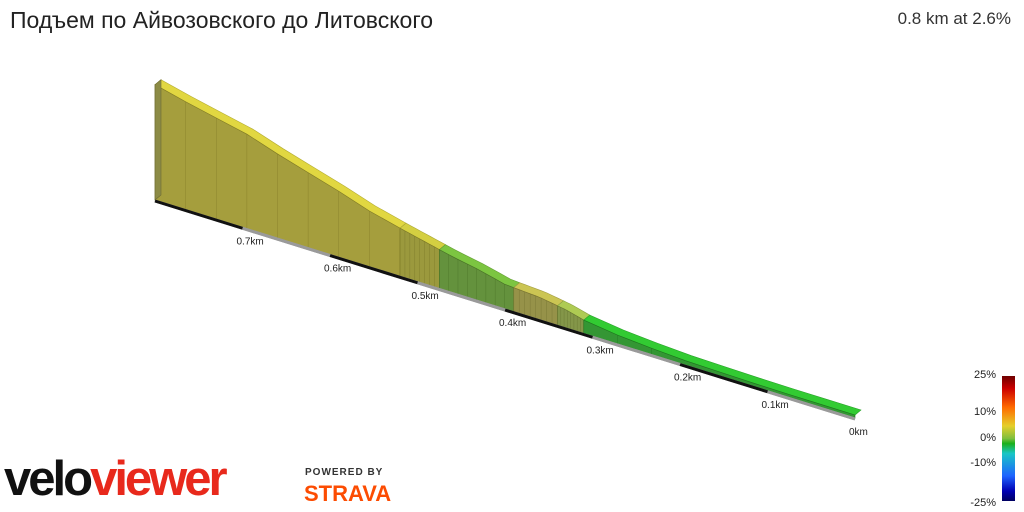 The image size is (1024, 512). What do you see at coordinates (425, 296) in the screenshot?
I see `distance-tick-label: 0.5km` at bounding box center [425, 296].